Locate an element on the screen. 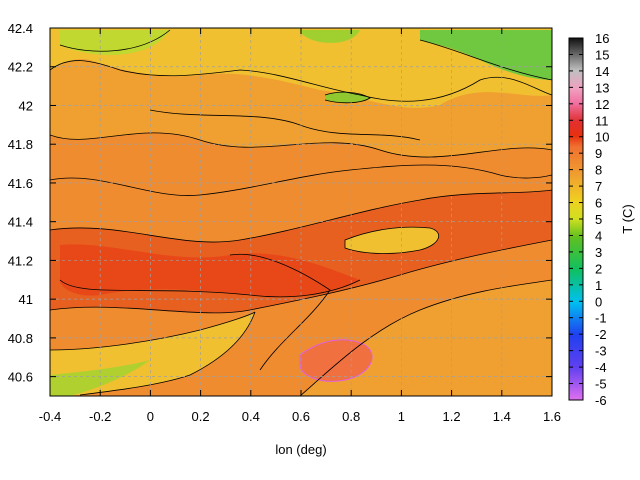 The width and height of the screenshot is (640, 480). colorbar-tick-label: 16 is located at coordinates (602, 38).